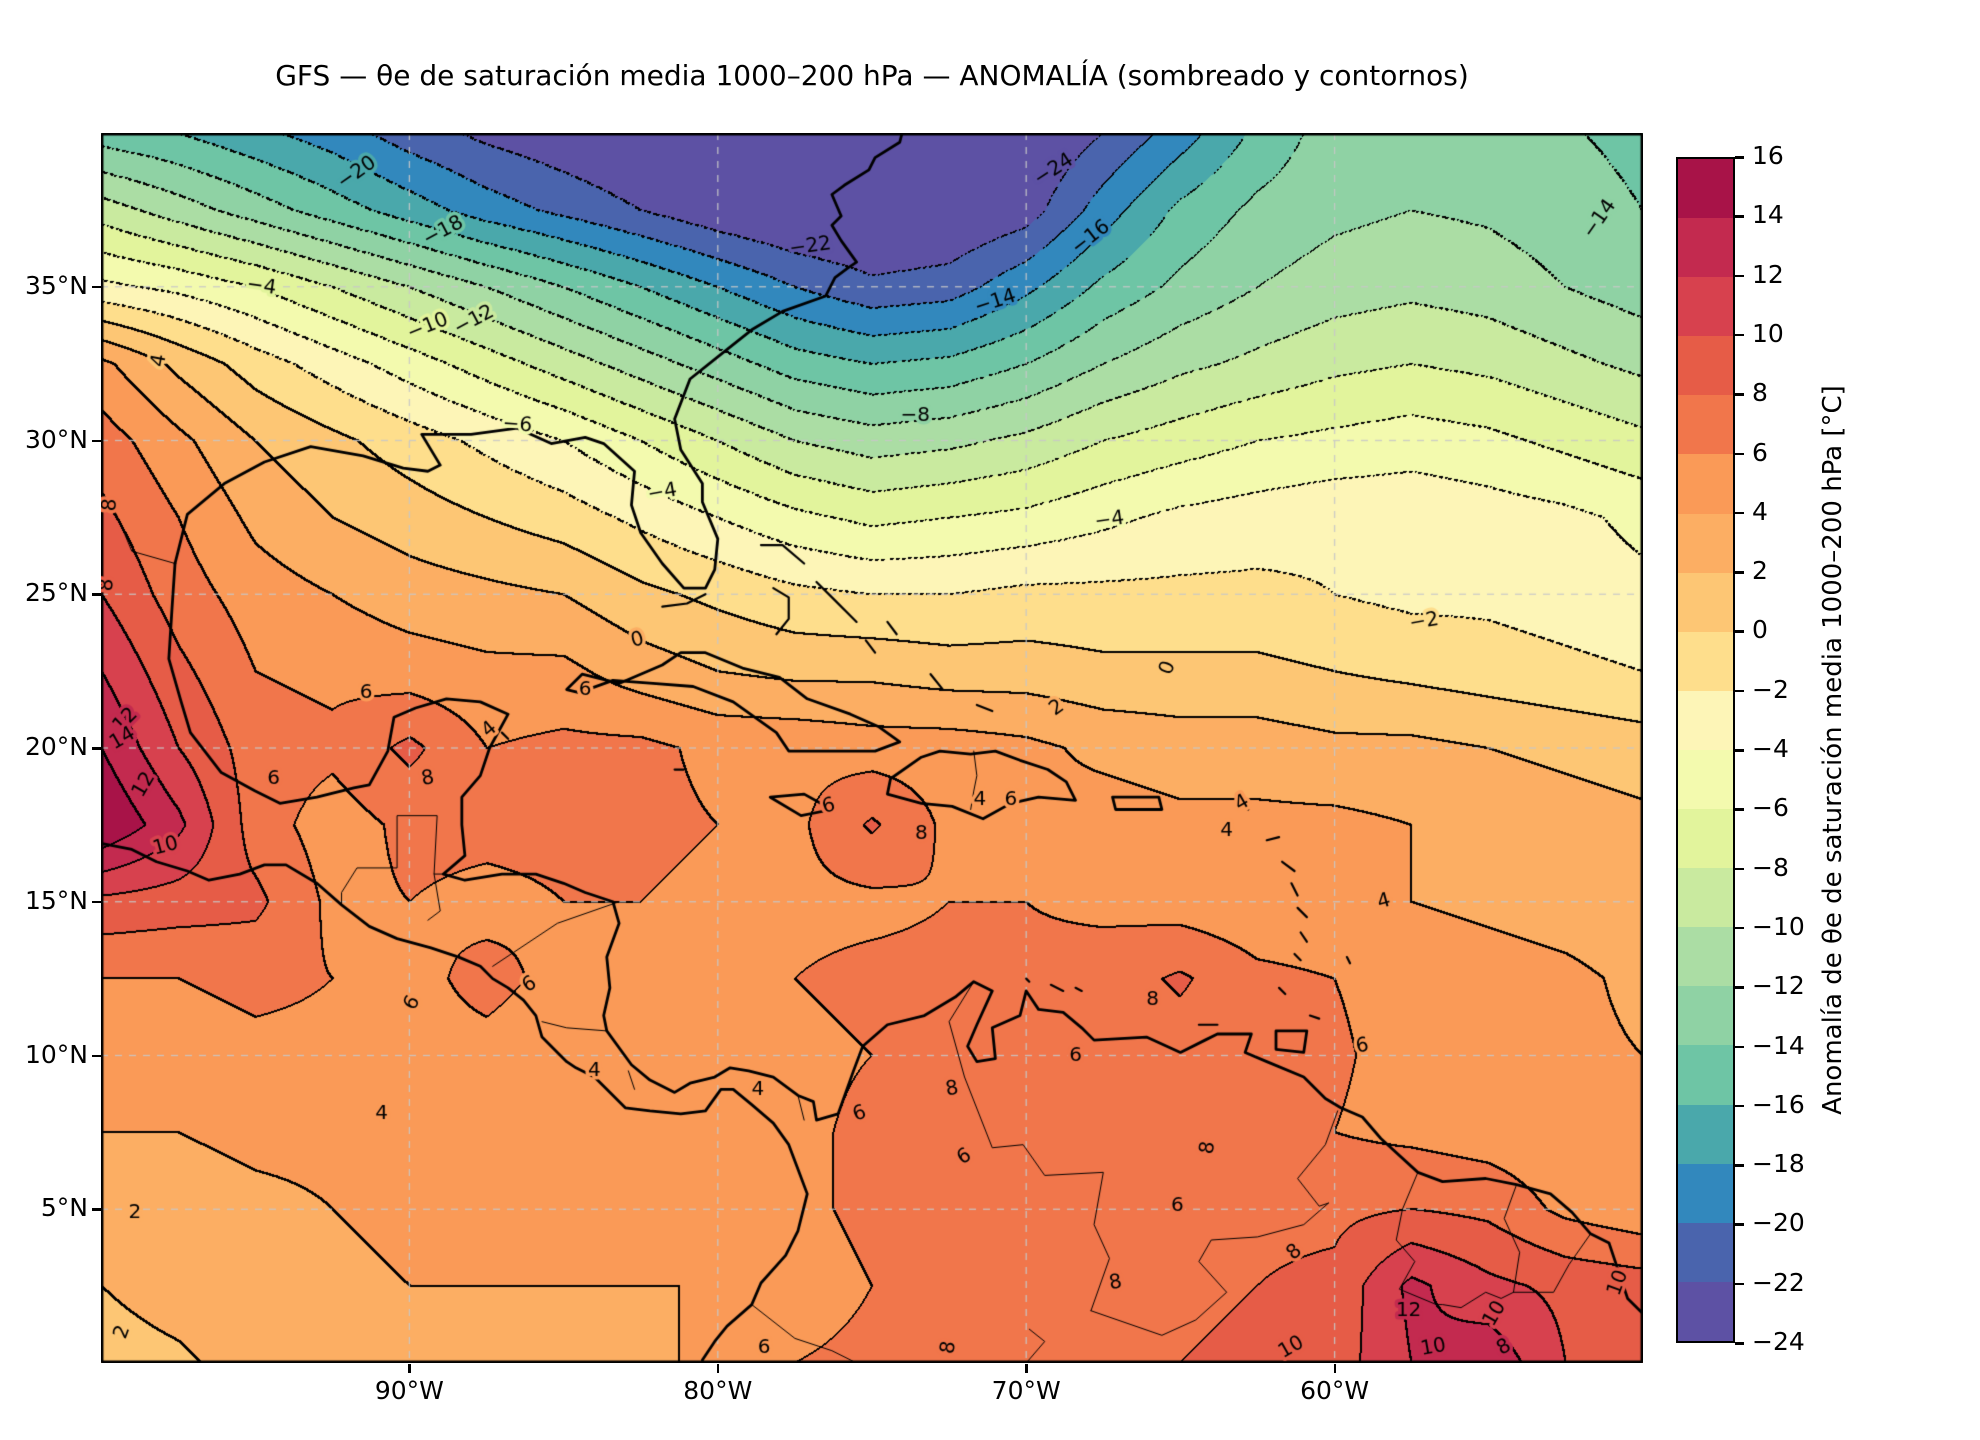  Describe the element at coordinates (56, 746) in the screenshot. I see `y-tick-label: 20°N` at that location.